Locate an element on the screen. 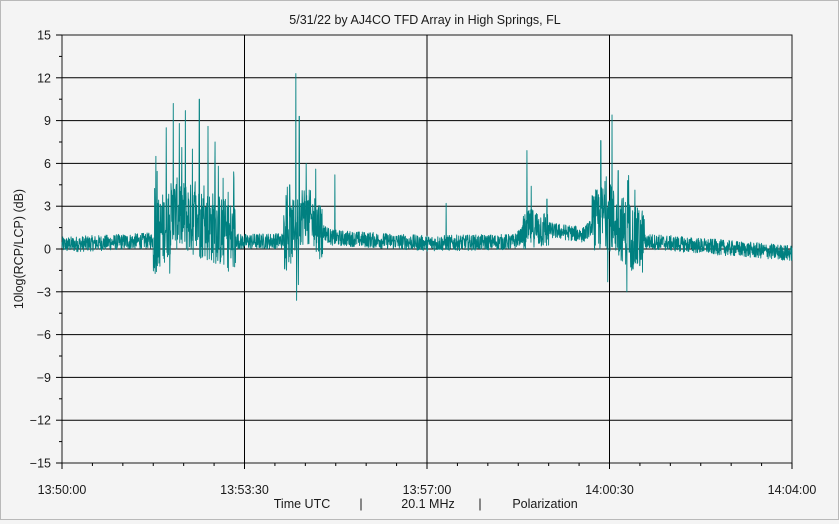 The height and width of the screenshot is (524, 839). x-tick-label: 13:57:00 is located at coordinates (427, 490).